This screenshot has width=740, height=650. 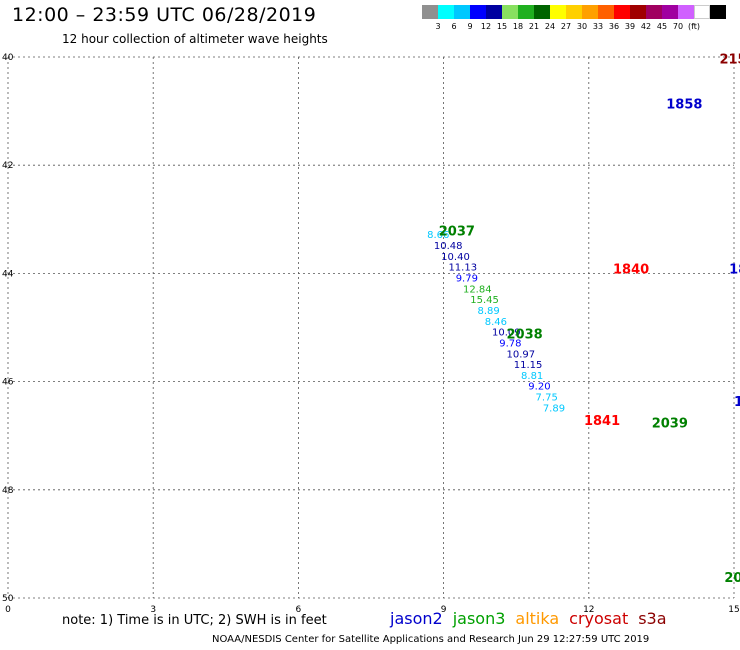 I want to click on legend-unit: (ft), so click(x=694, y=26).